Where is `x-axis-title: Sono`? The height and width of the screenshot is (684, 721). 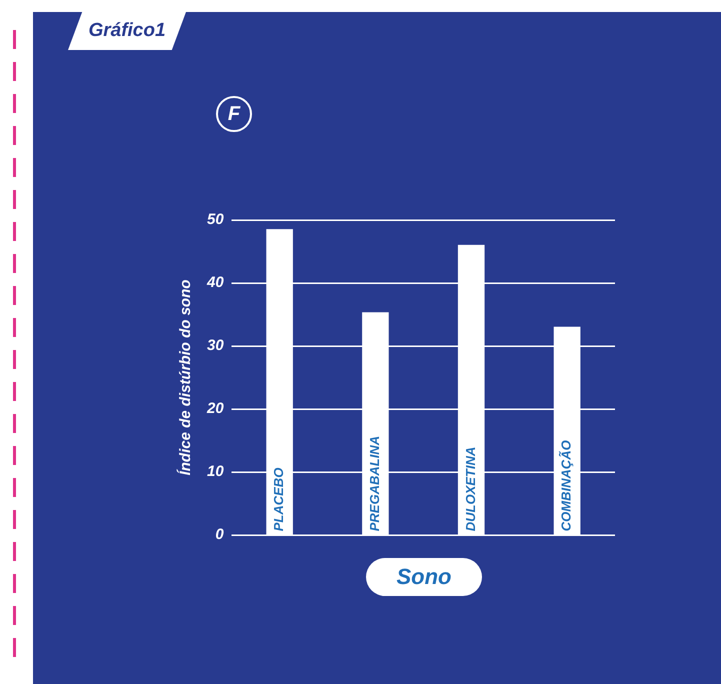
x-axis-title: Sono is located at coordinates (424, 577).